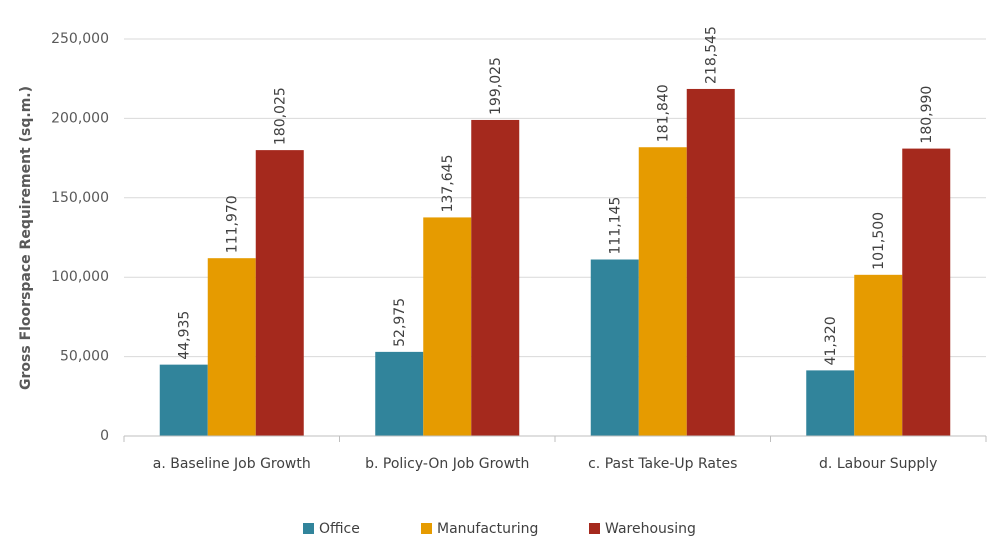  Describe the element at coordinates (339, 529) in the screenshot. I see `legend-label: Office` at that location.